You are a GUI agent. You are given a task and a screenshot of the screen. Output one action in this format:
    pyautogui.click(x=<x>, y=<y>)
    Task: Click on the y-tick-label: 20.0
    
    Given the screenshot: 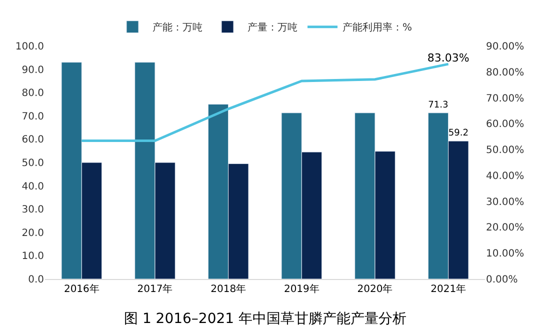 What is the action you would take?
    pyautogui.click(x=33, y=233)
    